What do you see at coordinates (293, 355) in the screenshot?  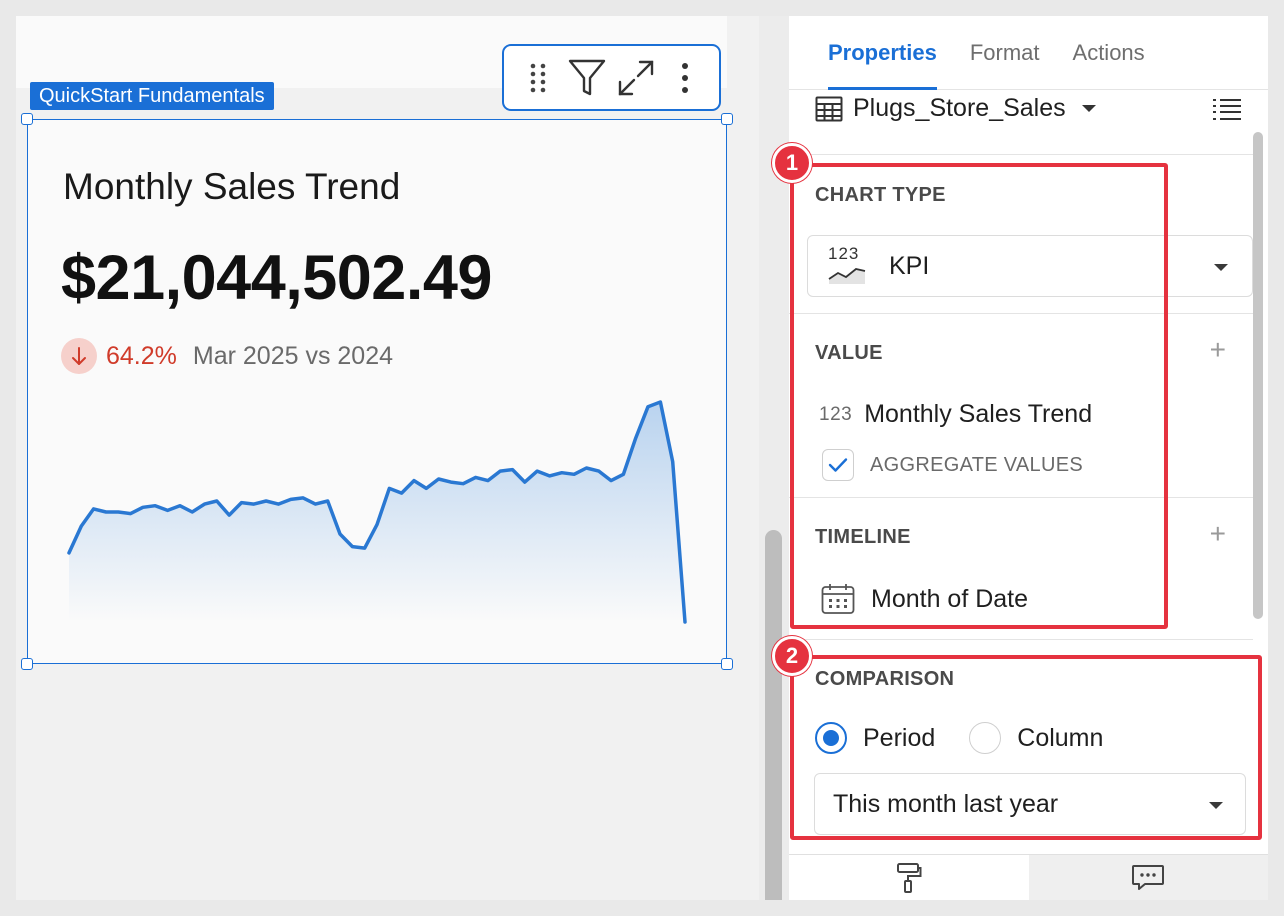 I see `comparison-period: Mar 2025 vs 2024` at bounding box center [293, 355].